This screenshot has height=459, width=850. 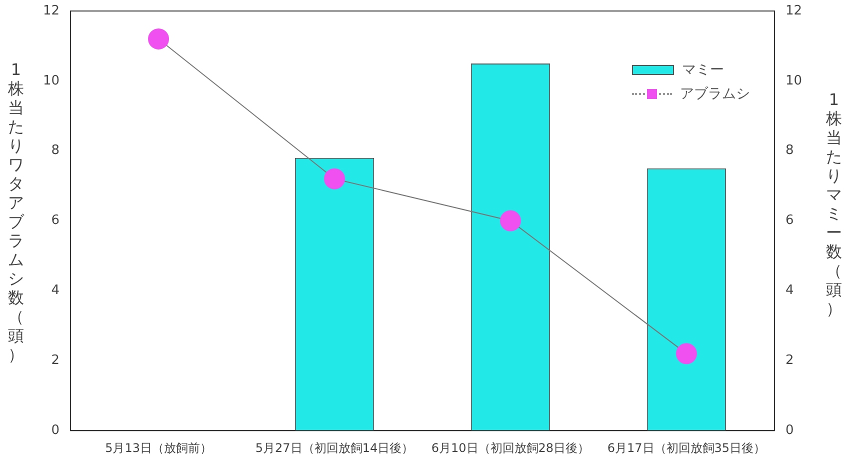 I want to click on x-tick-label: 6月10日（初回放飼28日後）, so click(x=510, y=447).